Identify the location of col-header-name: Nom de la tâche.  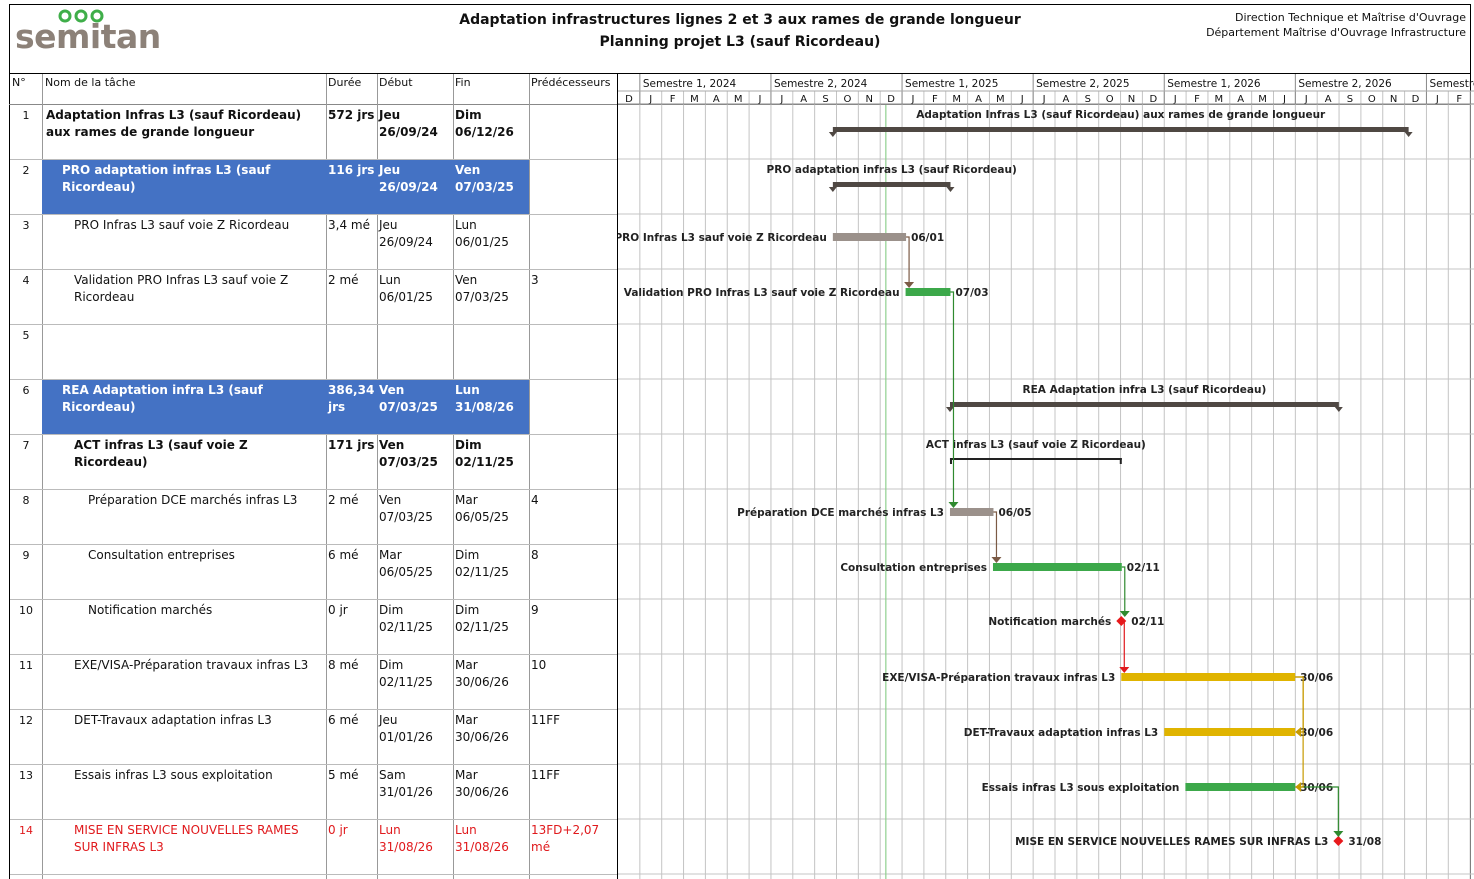
(90, 82).